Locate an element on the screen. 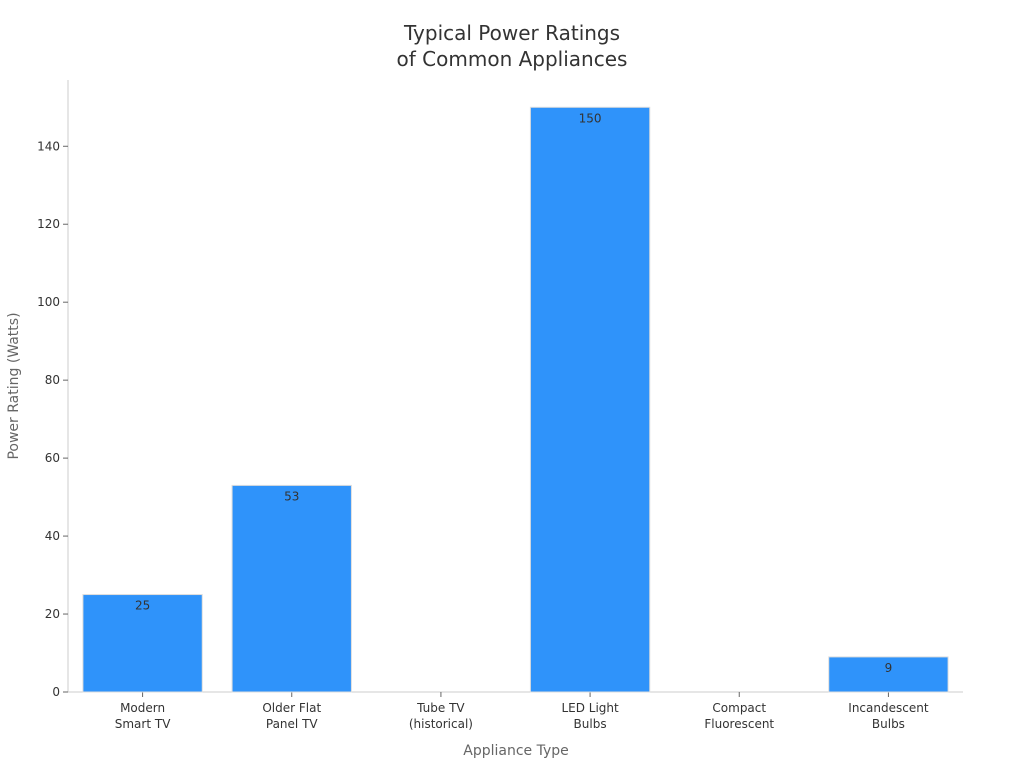 The width and height of the screenshot is (1024, 768). x-tick-label-line: Older Flat is located at coordinates (291, 708).